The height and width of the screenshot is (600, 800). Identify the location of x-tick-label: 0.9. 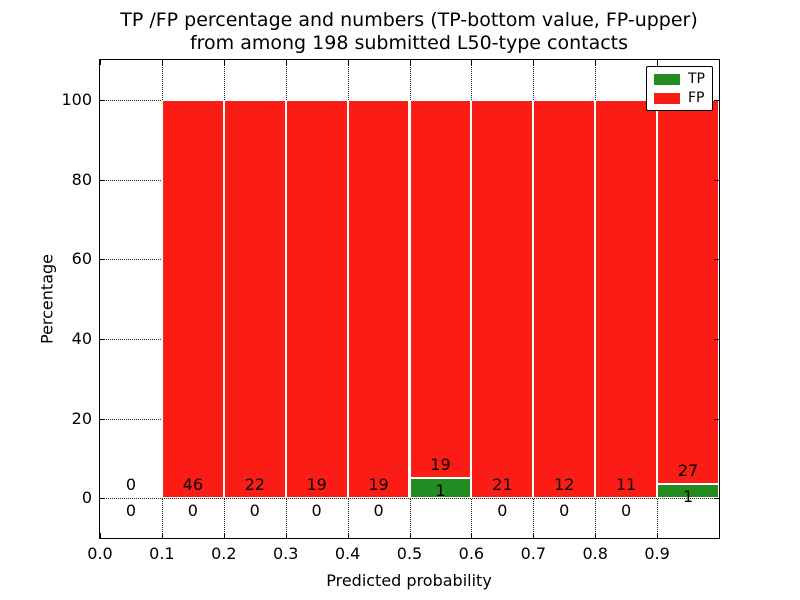
(657, 553).